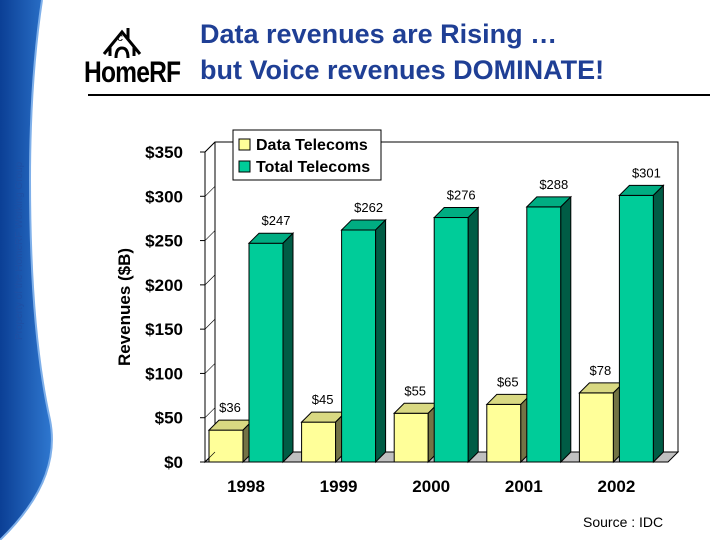 The height and width of the screenshot is (540, 720). I want to click on data-label: $55, so click(415, 390).